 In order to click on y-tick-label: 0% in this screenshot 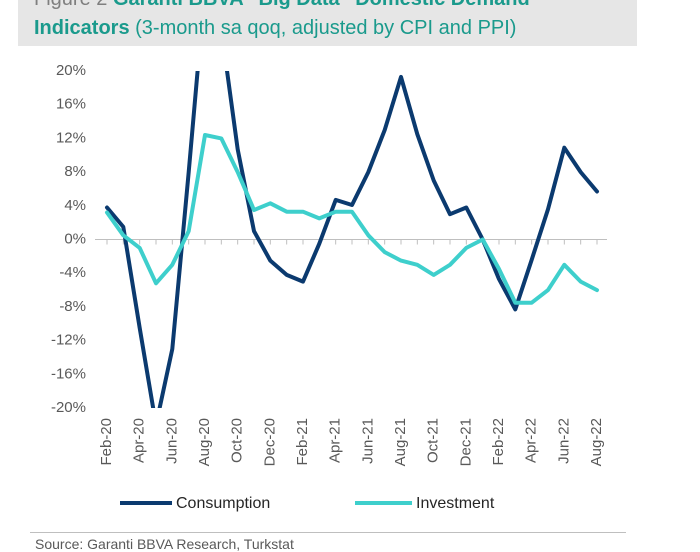, I will do `click(75, 238)`.